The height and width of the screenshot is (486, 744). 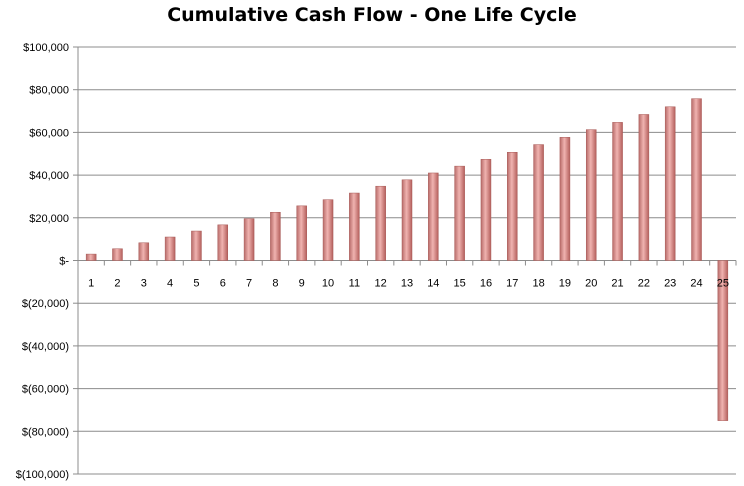 I want to click on x-tick-label: 11, so click(x=354, y=284).